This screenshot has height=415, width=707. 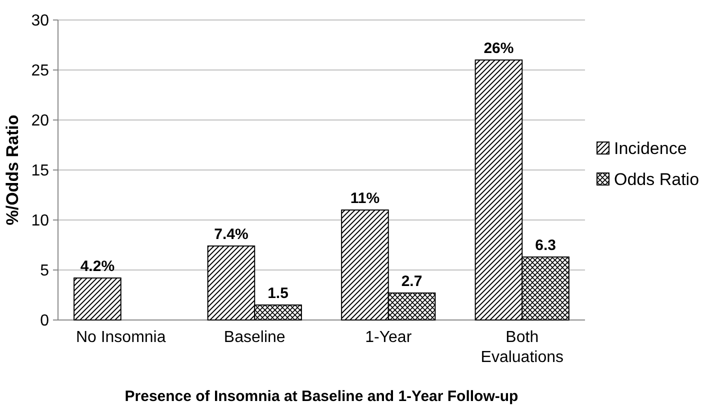 What do you see at coordinates (121, 337) in the screenshot?
I see `x-tick-label: No Insomnia` at bounding box center [121, 337].